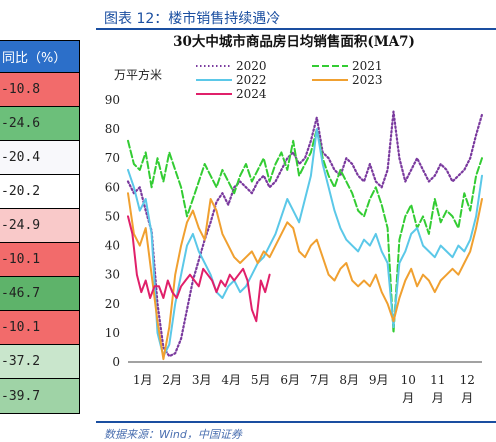  Describe the element at coordinates (231, 380) in the screenshot. I see `x-tick-label: 4月` at that location.